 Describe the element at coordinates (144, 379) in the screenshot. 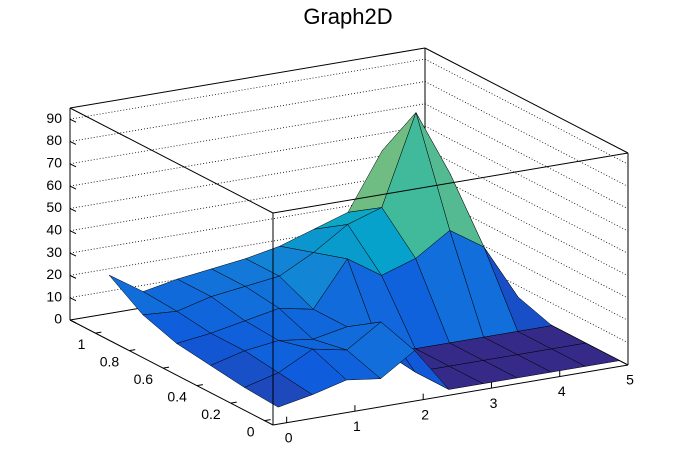

I see `y-tick-label: 0.6` at that location.